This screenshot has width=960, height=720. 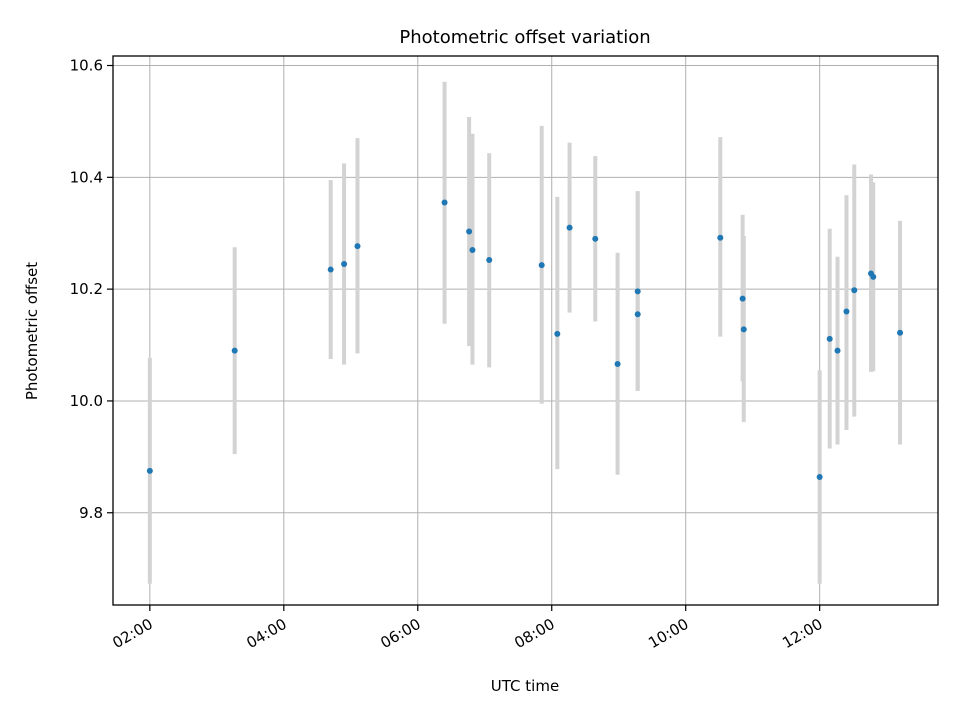 I want to click on y-axis-ticks: 9.8 10.0 10.2 10.4 10.6, so click(x=91, y=289).